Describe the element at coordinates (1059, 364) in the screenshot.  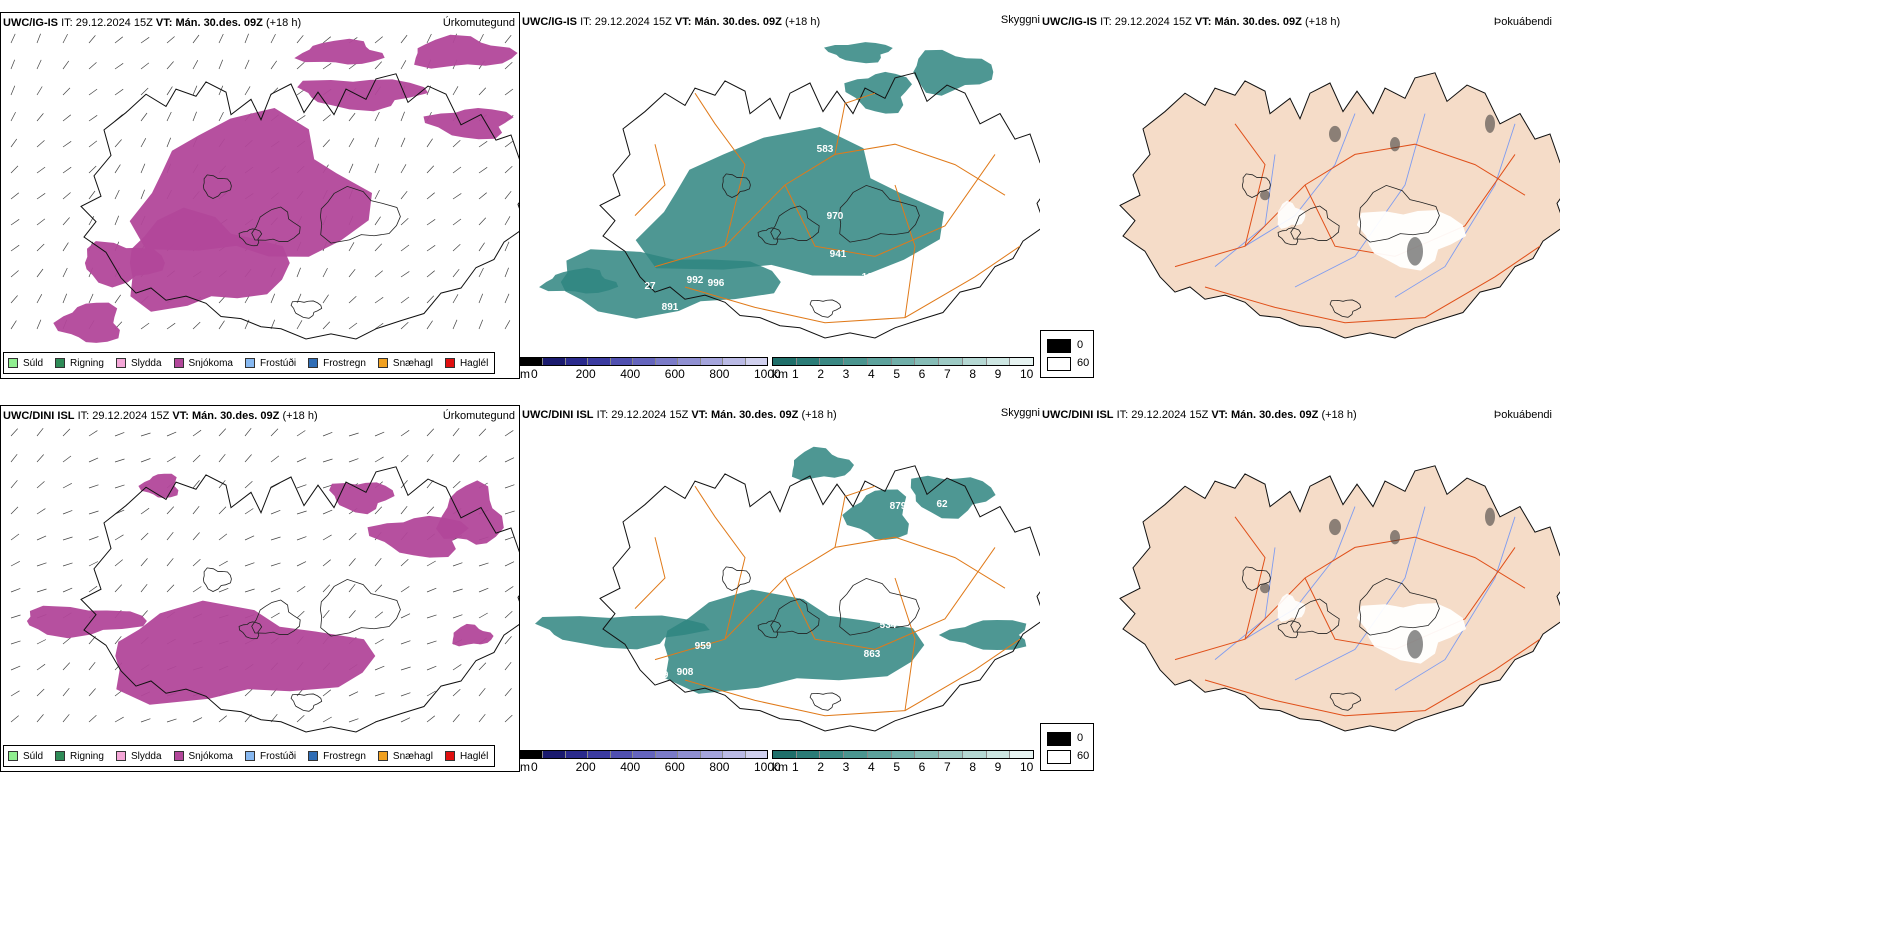
I see `fog-legend-swatch` at that location.